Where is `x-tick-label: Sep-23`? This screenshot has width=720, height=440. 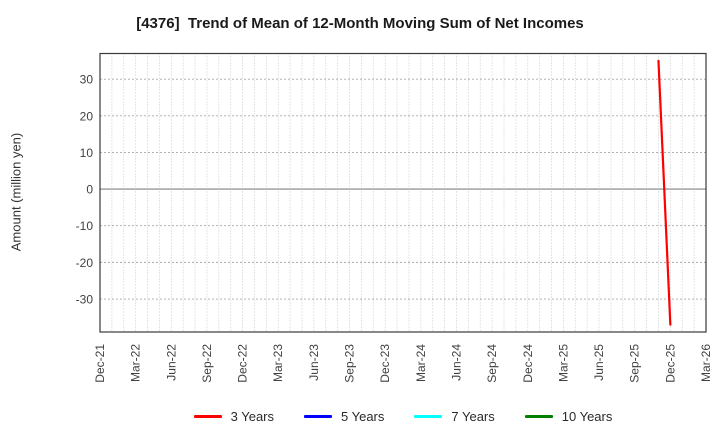
x-tick-label: Sep-23 is located at coordinates (350, 363).